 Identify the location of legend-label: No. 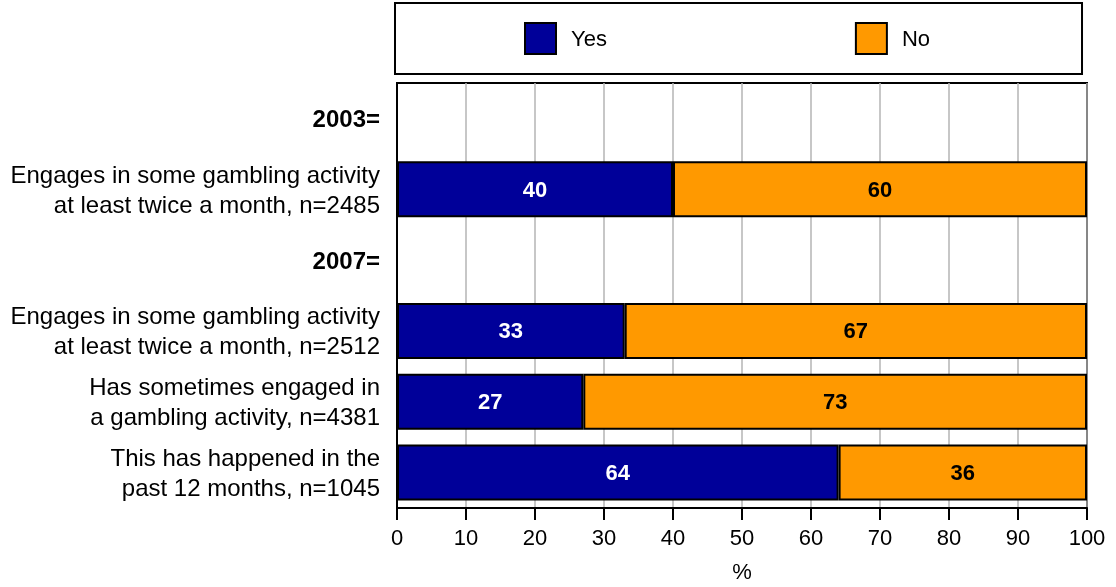
(916, 38).